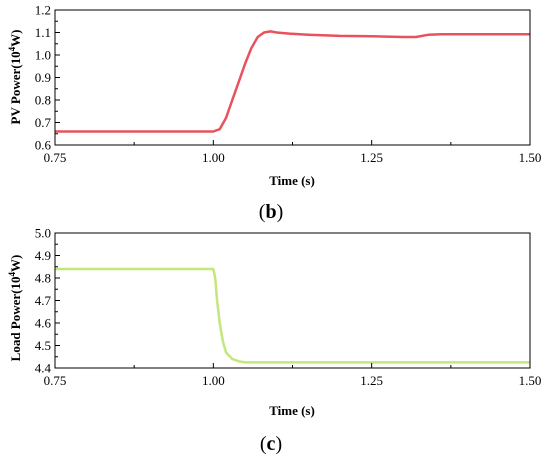 This screenshot has width=550, height=465. What do you see at coordinates (43, 32) in the screenshot?
I see `panel-b-y-tick-label: 1.1` at bounding box center [43, 32].